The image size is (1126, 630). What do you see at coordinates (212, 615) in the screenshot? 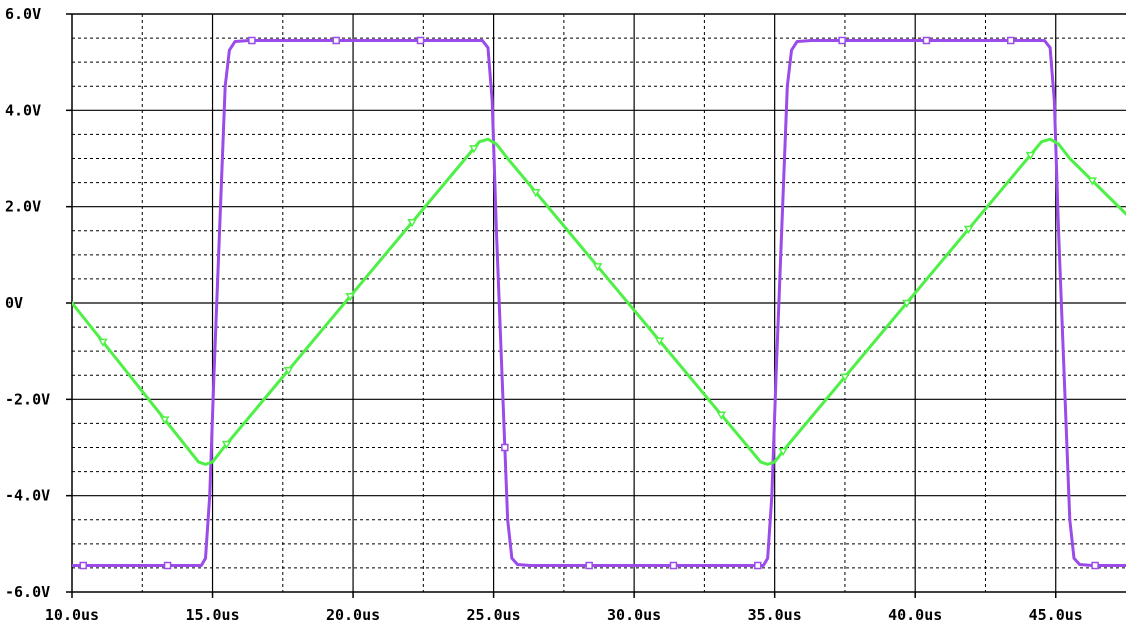
I see `x-tick-label: 15.0us` at bounding box center [212, 615].